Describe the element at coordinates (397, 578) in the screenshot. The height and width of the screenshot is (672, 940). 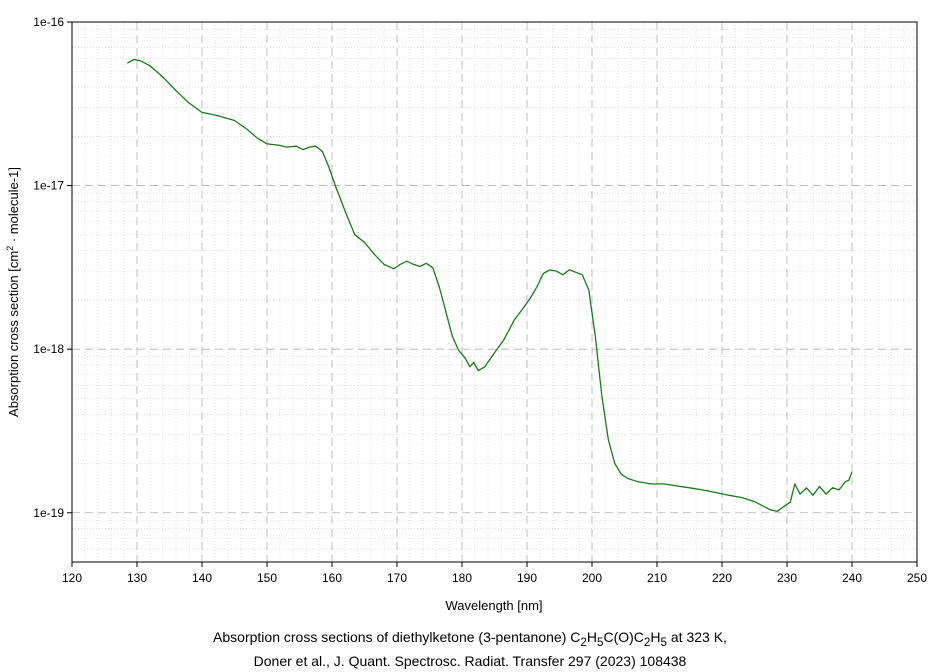
I see `x-tick-label: 170` at that location.